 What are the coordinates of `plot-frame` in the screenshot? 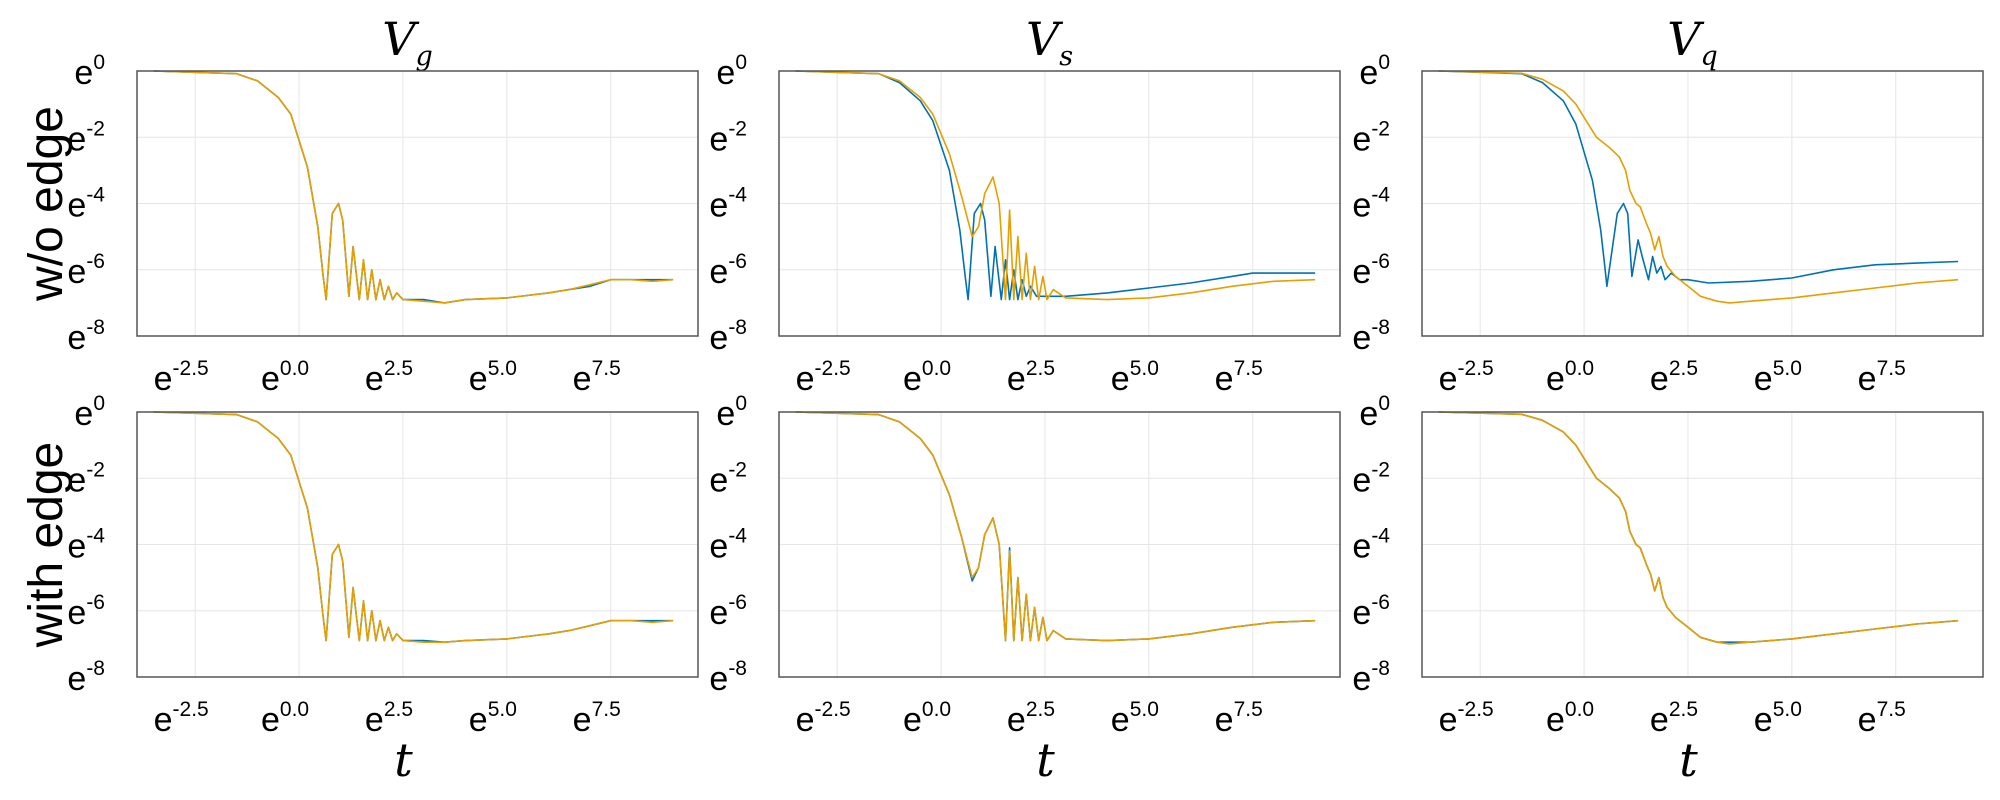 It's located at (1059, 544).